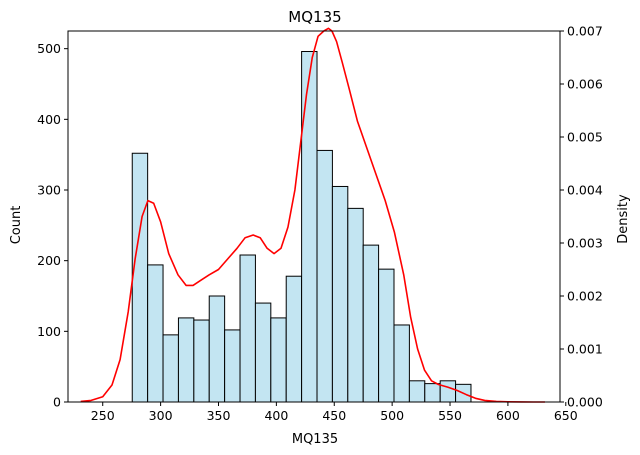  What do you see at coordinates (276, 415) in the screenshot?
I see `x-tick-label-3: 400` at bounding box center [276, 415].